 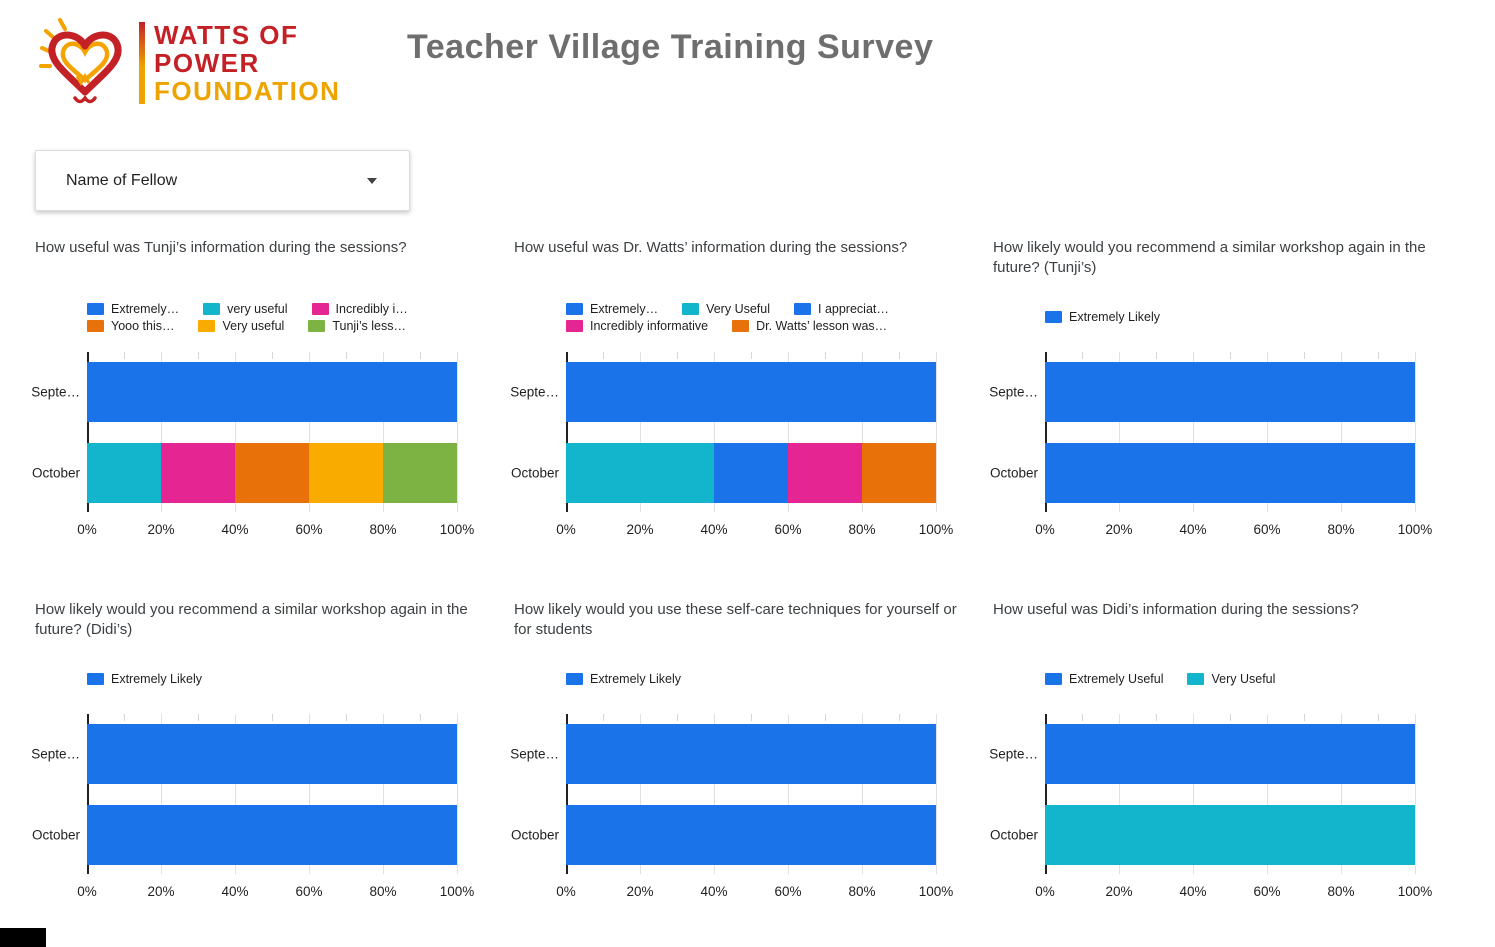 What do you see at coordinates (142, 63) in the screenshot?
I see `logo-divider` at bounding box center [142, 63].